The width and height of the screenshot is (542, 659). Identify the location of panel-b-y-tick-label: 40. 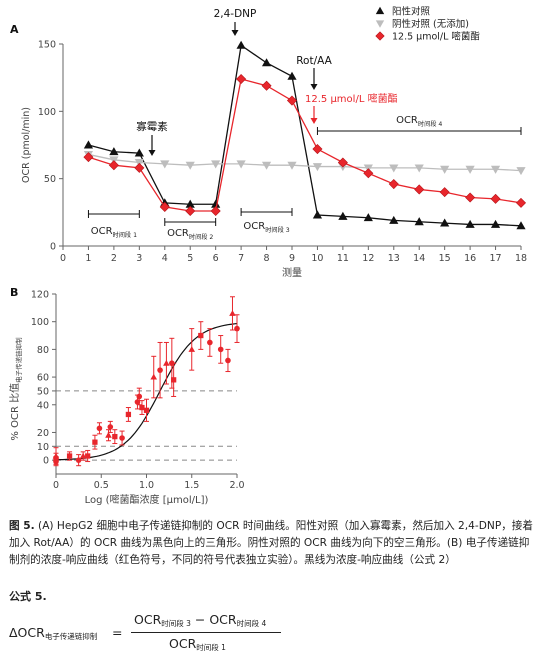
(43, 405).